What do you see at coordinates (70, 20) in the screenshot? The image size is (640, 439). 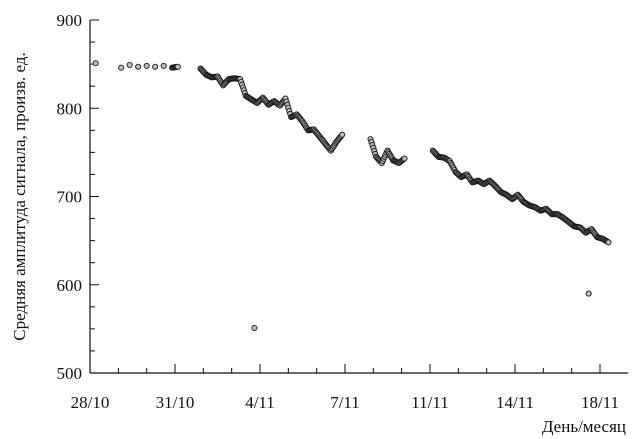 I see `y-tick-label: 900` at bounding box center [70, 20].